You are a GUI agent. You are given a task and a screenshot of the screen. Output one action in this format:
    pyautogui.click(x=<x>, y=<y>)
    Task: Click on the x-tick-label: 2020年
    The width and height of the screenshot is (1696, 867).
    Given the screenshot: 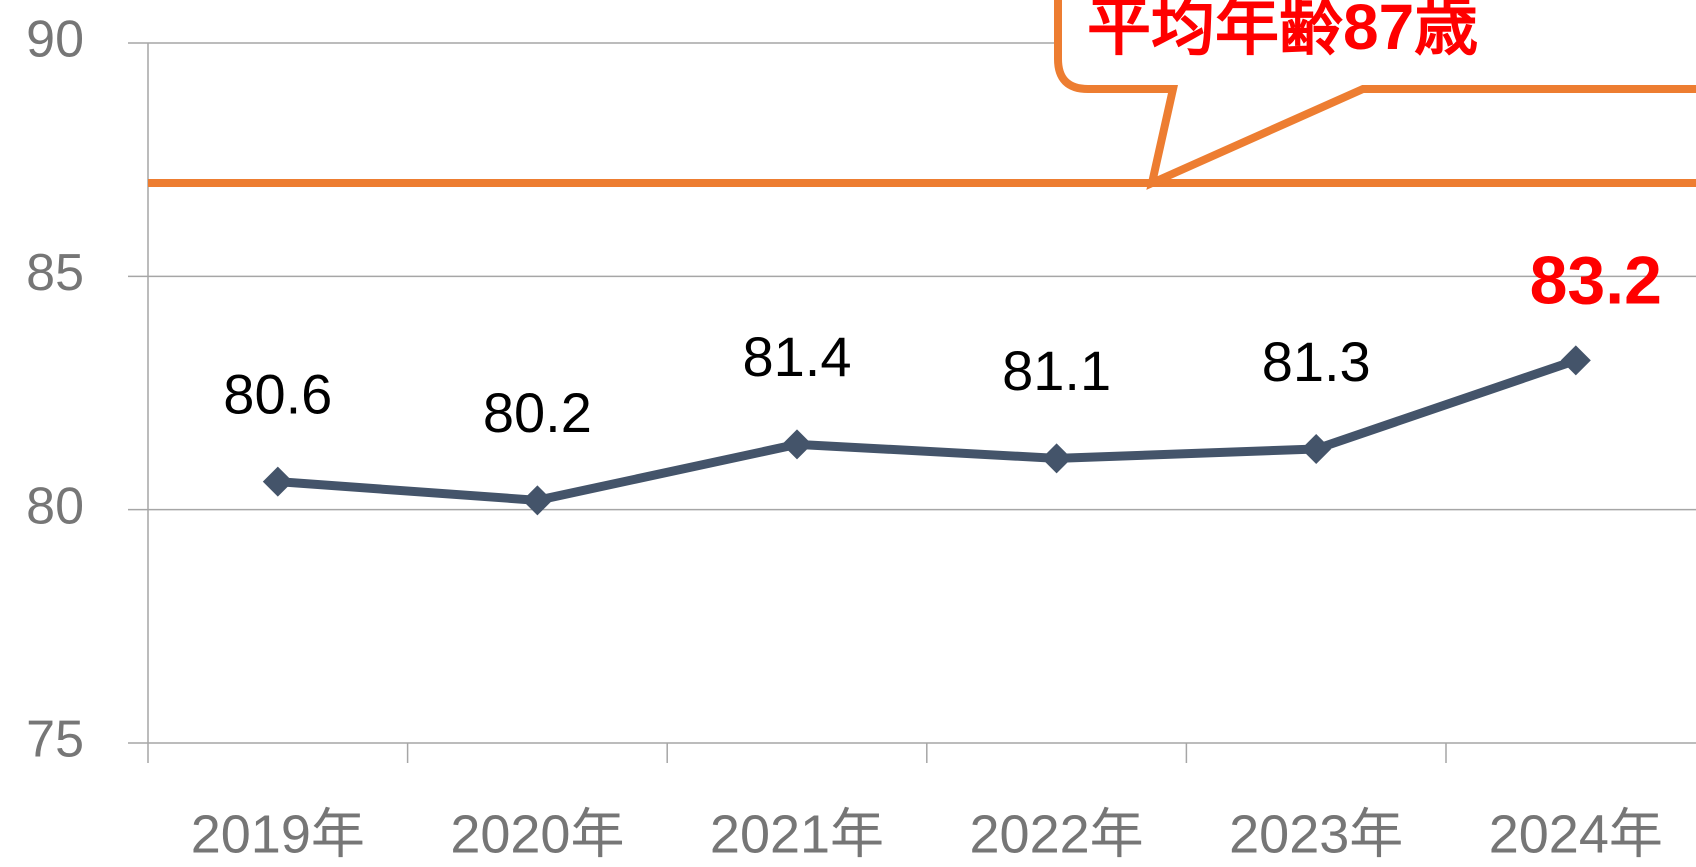 What is the action you would take?
    pyautogui.click(x=537, y=834)
    